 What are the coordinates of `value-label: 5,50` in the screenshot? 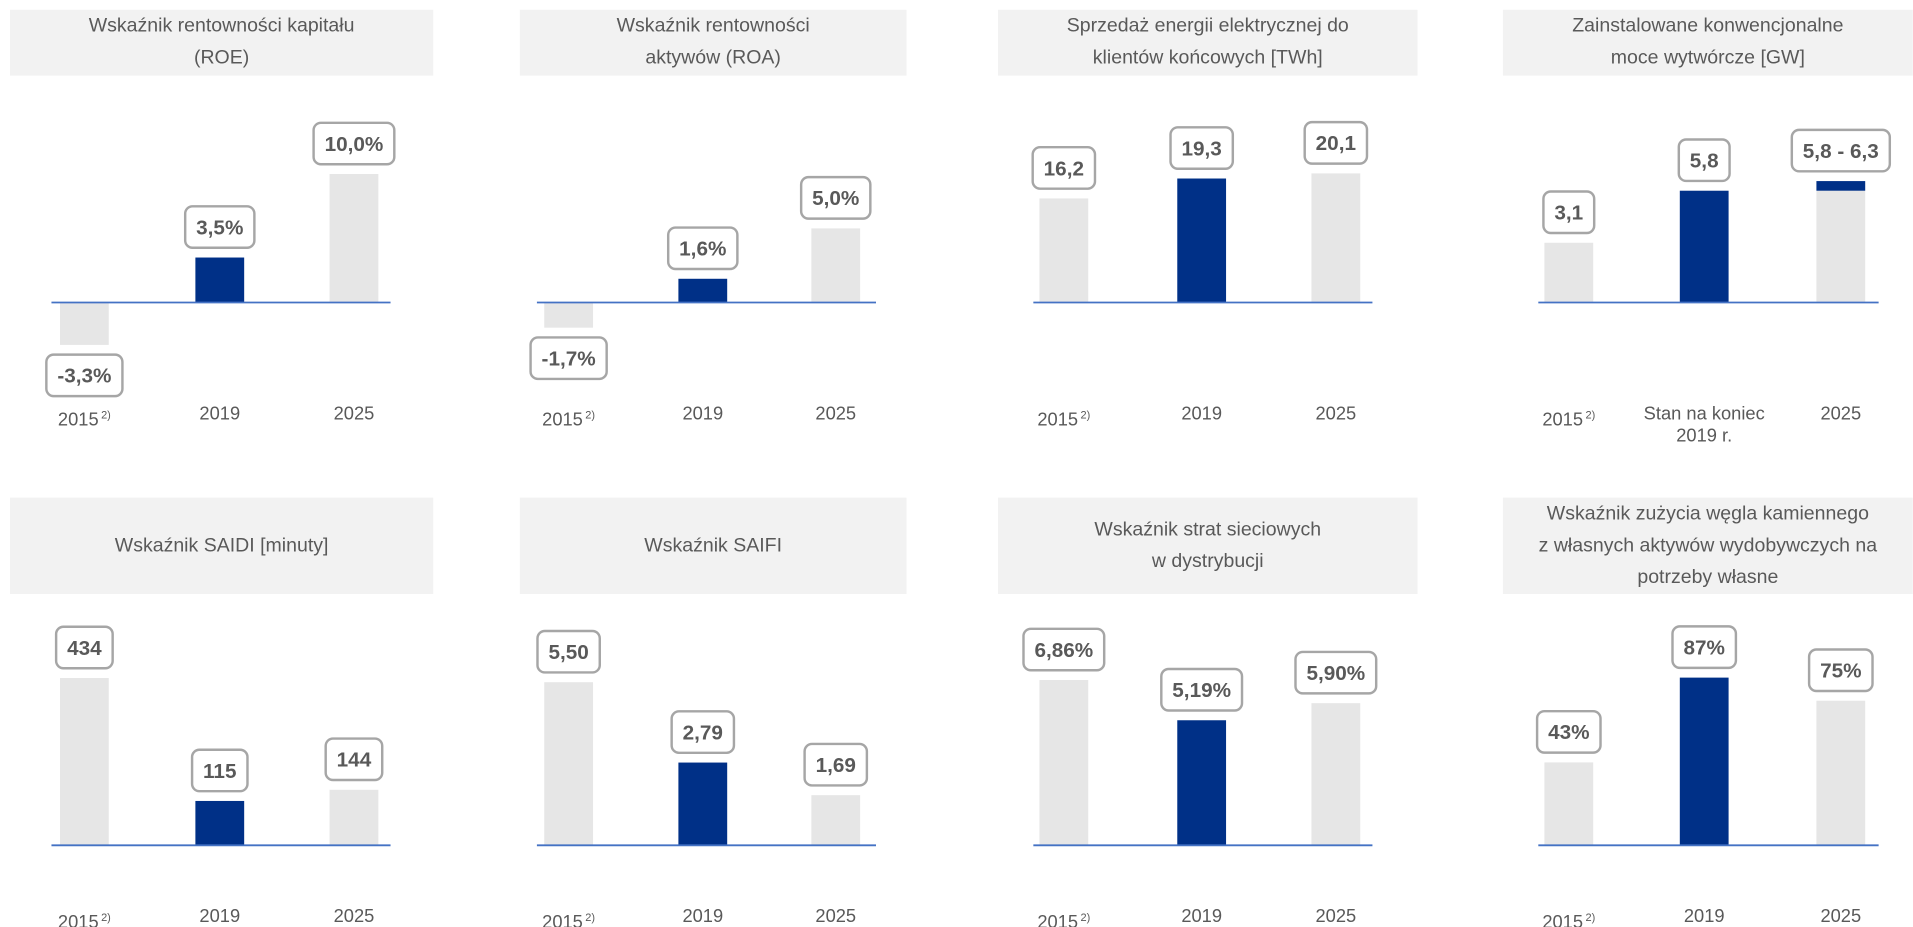 It's located at (568, 652).